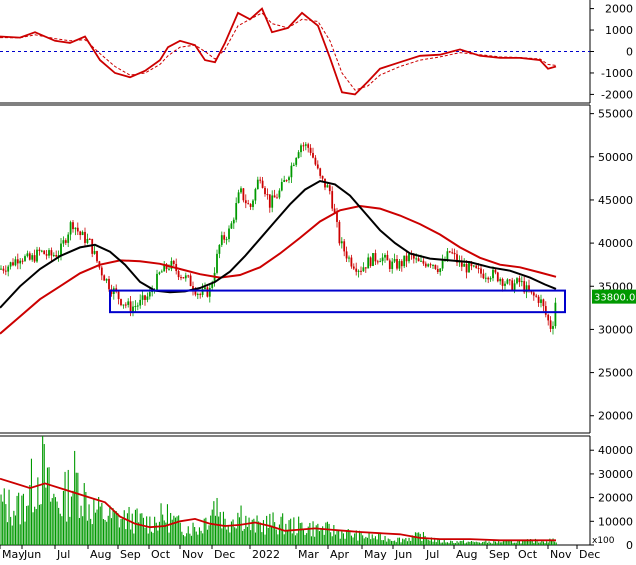 The width and height of the screenshot is (636, 565). I want to click on time-tick-label: Jul, so click(63, 554).